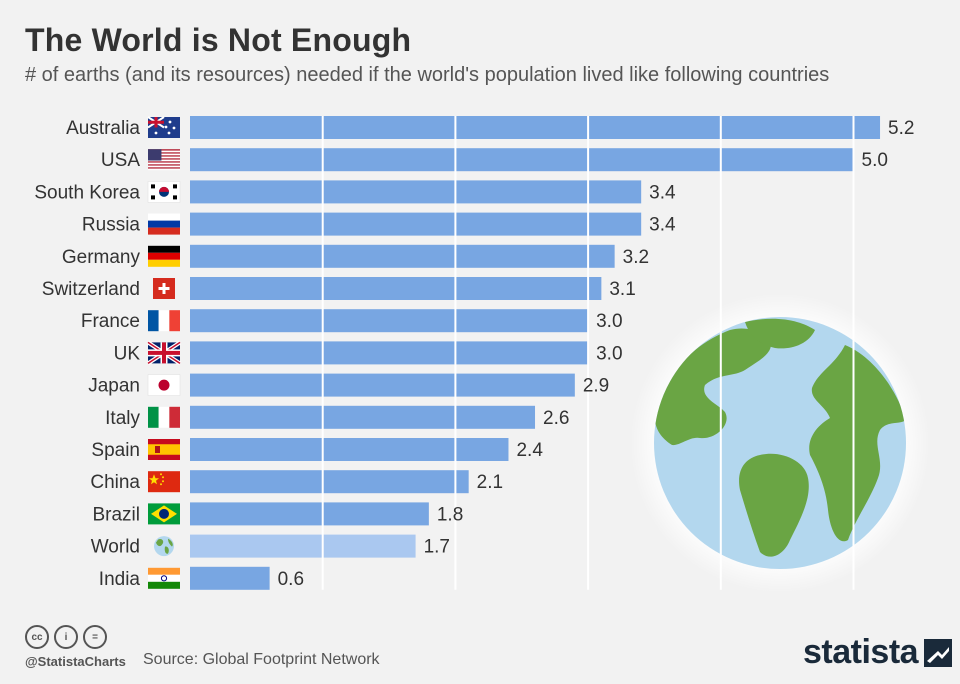 The width and height of the screenshot is (960, 684). What do you see at coordinates (163, 127) in the screenshot?
I see `flag-australia-icon` at bounding box center [163, 127].